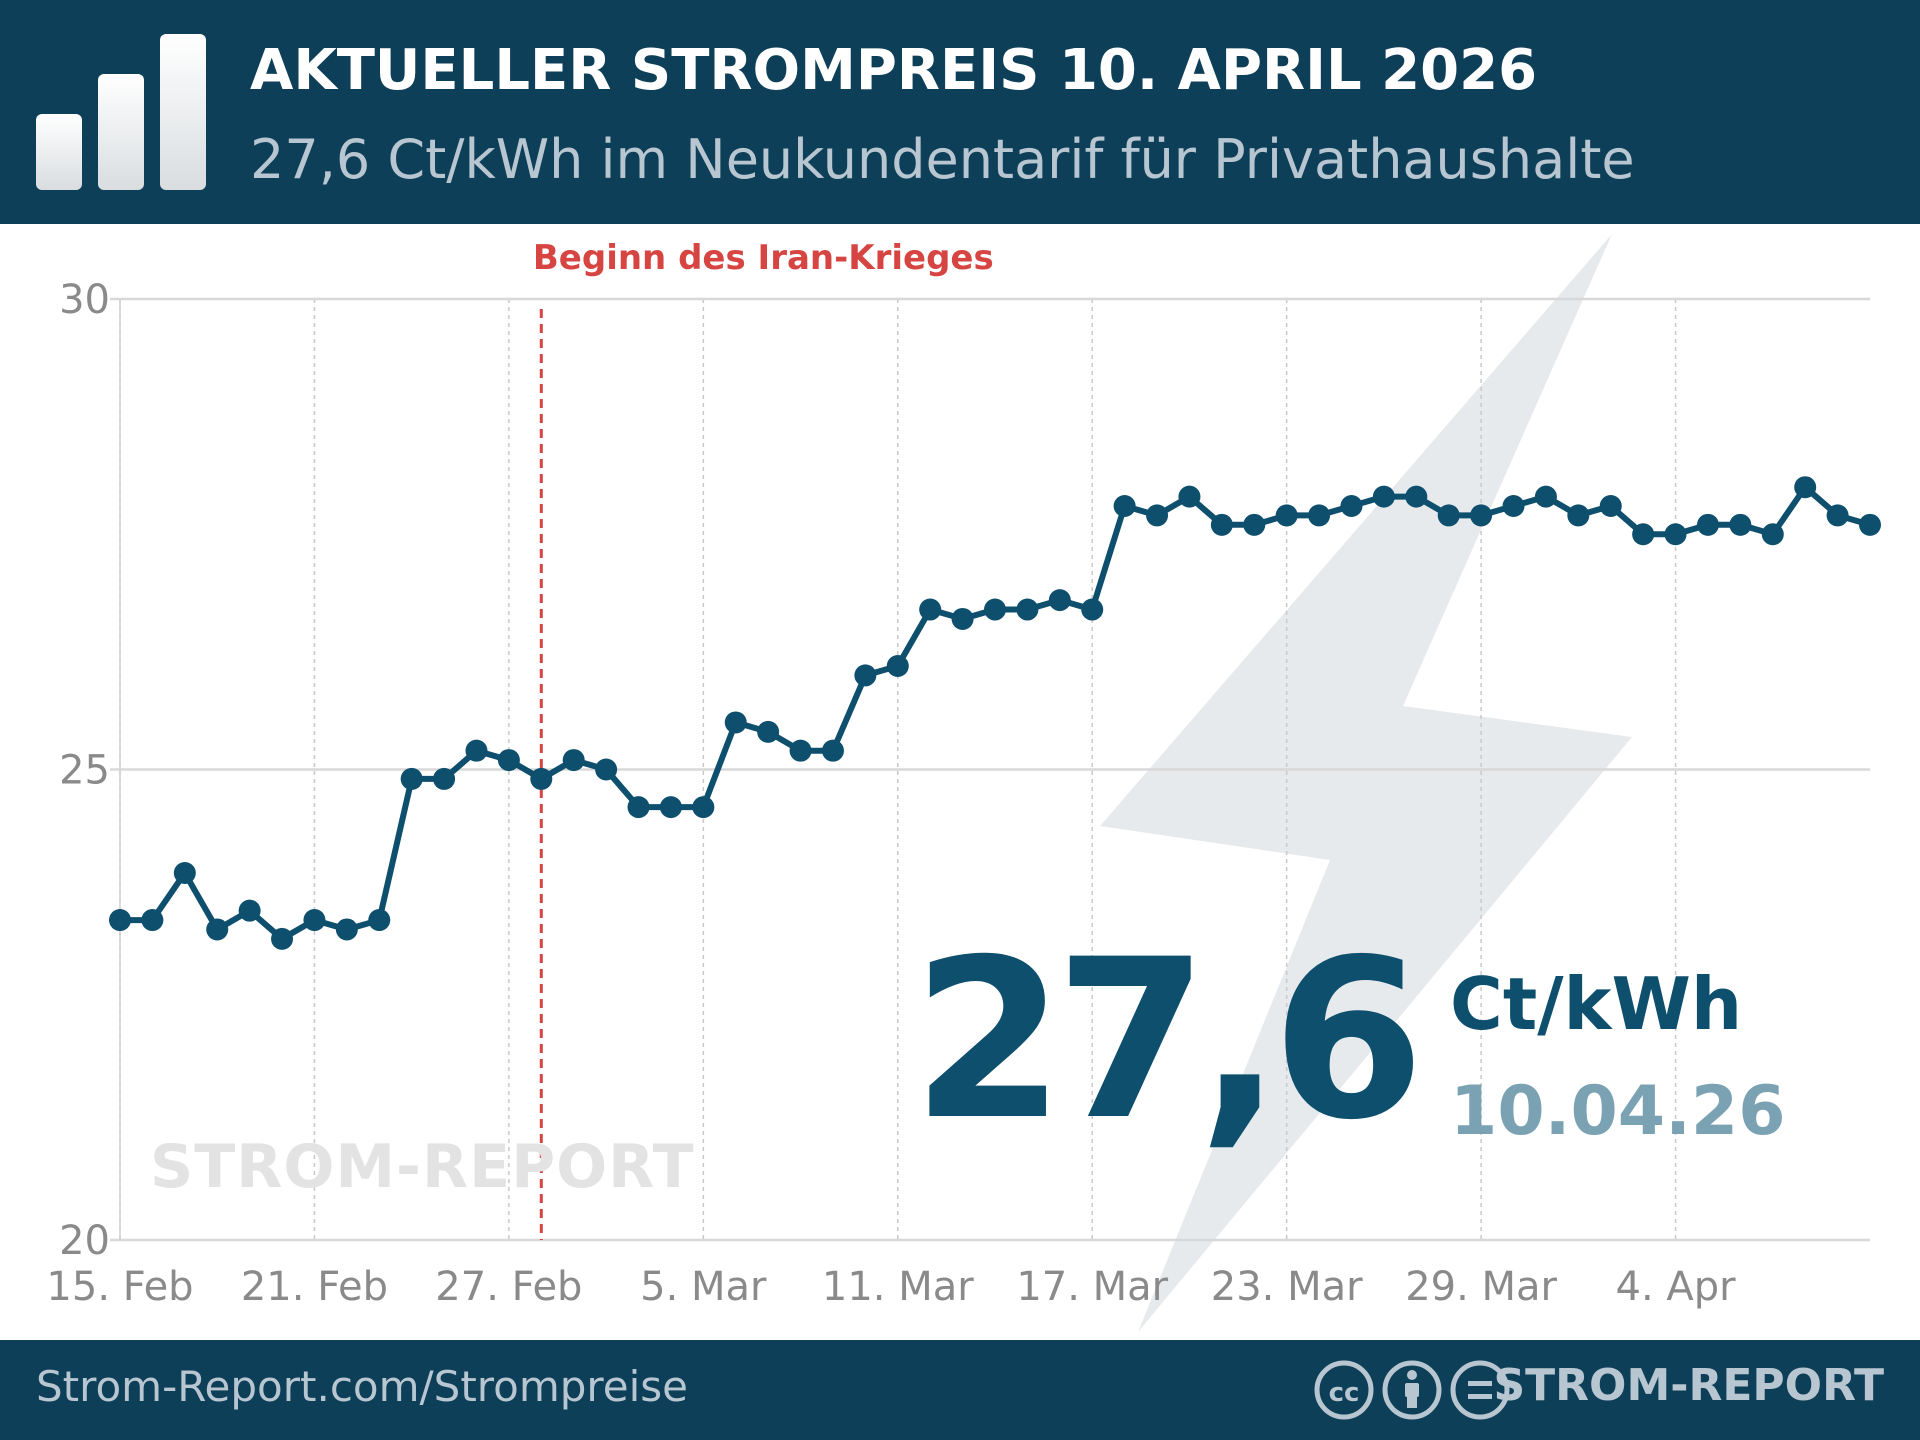 The width and height of the screenshot is (1920, 1440). I want to click on x-tick-label: 5. Mar, so click(703, 1287).